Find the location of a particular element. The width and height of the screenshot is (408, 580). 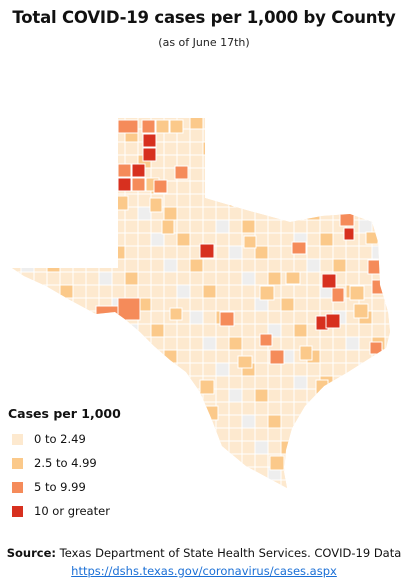

legend-label: 10 or greater is located at coordinates (72, 511).